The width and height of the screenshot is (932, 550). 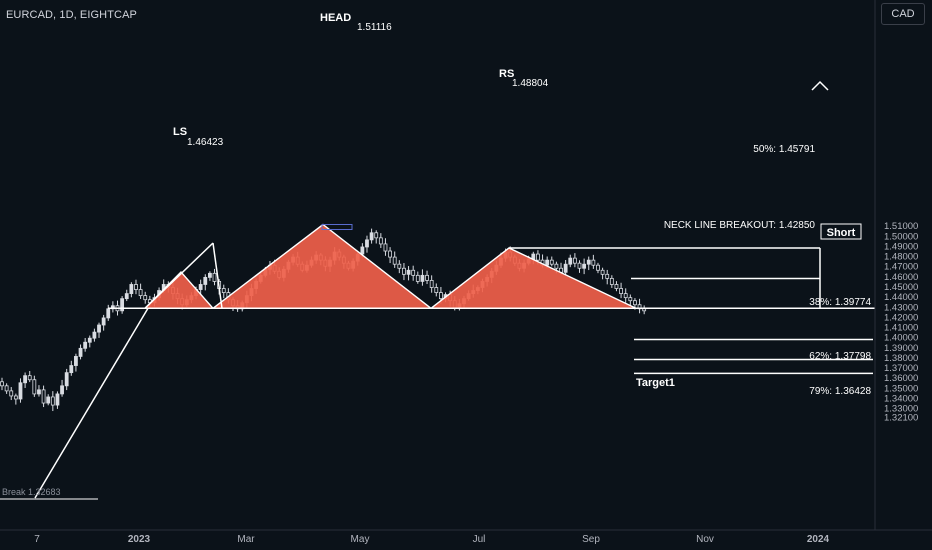 I want to click on uptrend-line, so click(x=91, y=403).